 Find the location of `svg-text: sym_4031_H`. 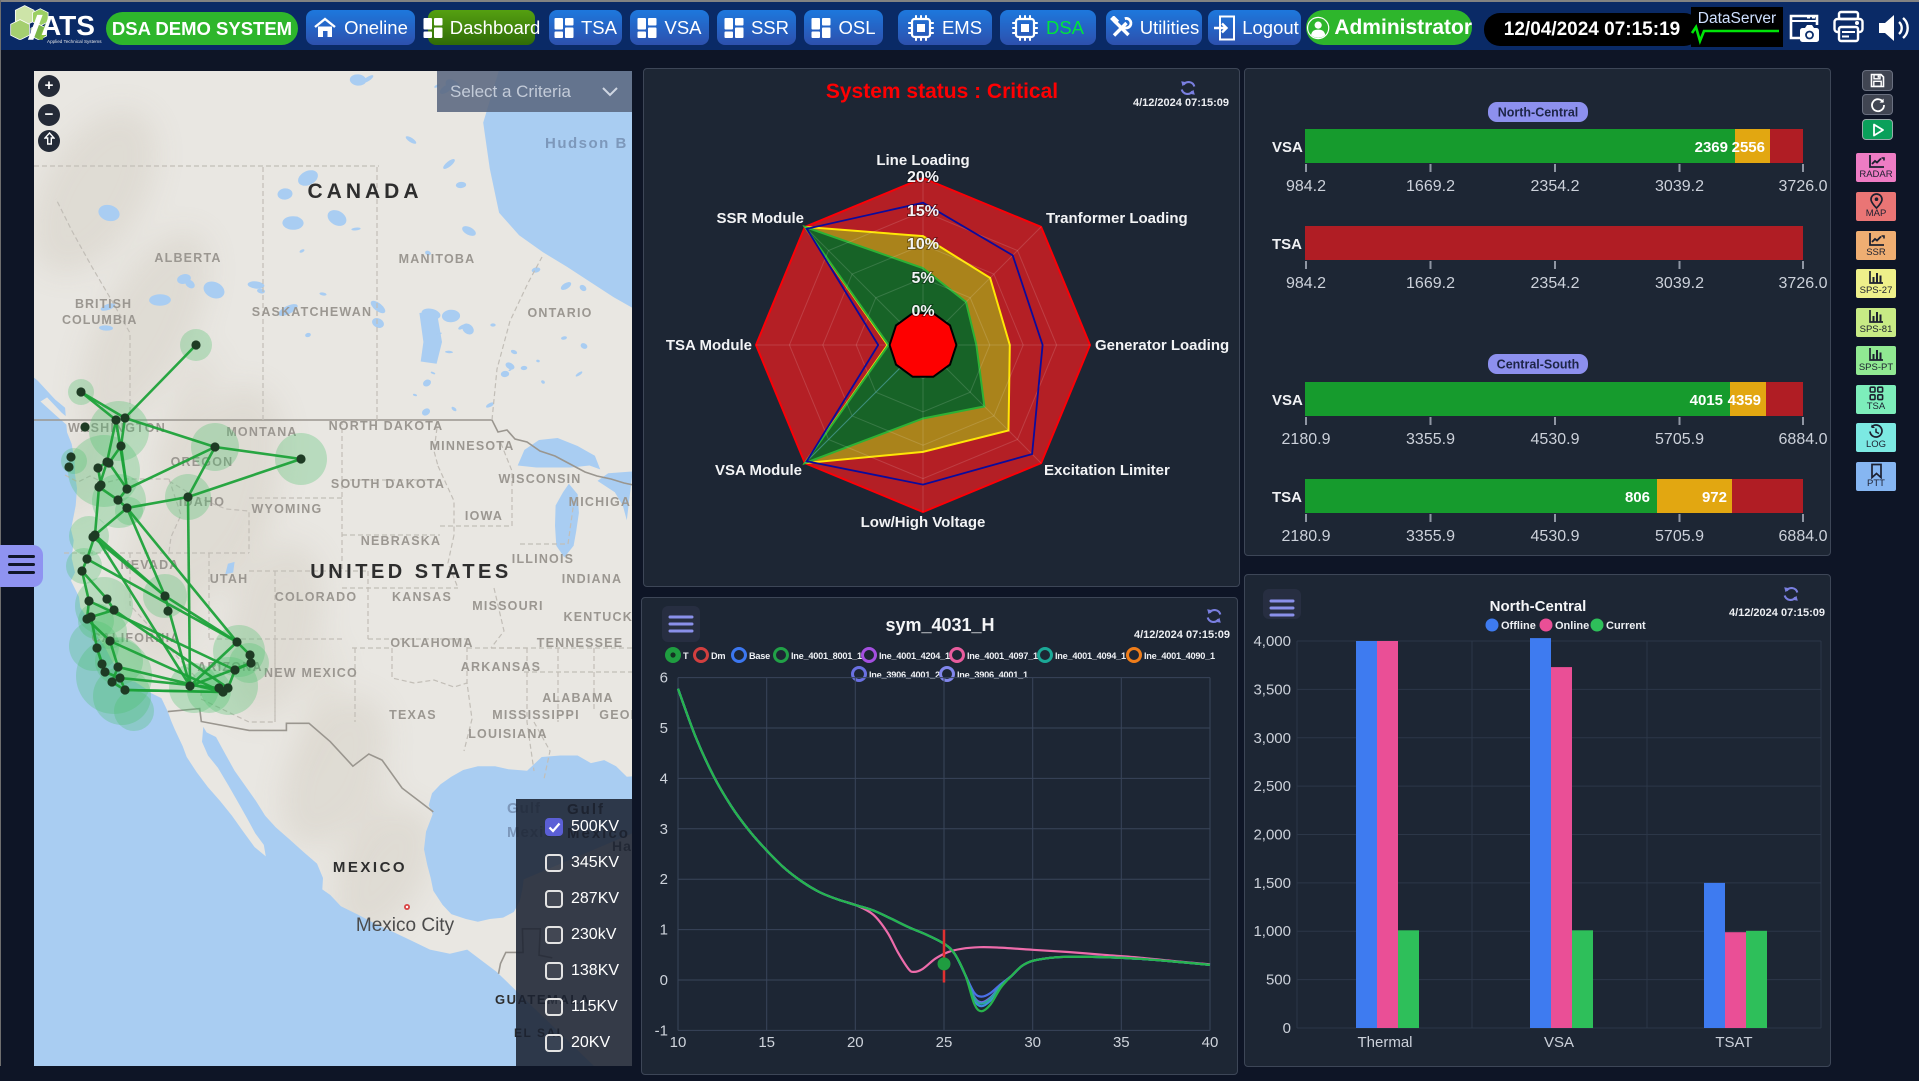

svg-text: sym_4031_H is located at coordinates (939, 625).